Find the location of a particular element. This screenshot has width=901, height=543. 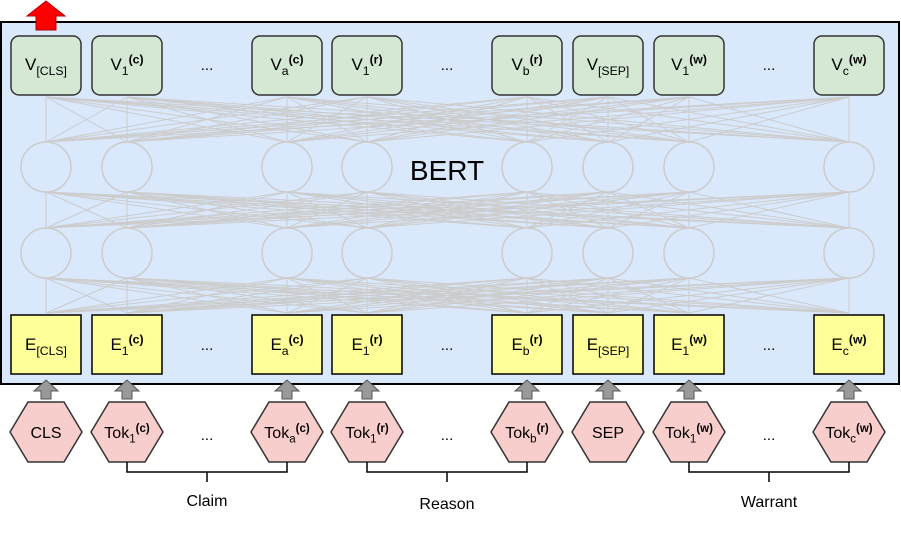

node-label: Toka(c) is located at coordinates (287, 434).